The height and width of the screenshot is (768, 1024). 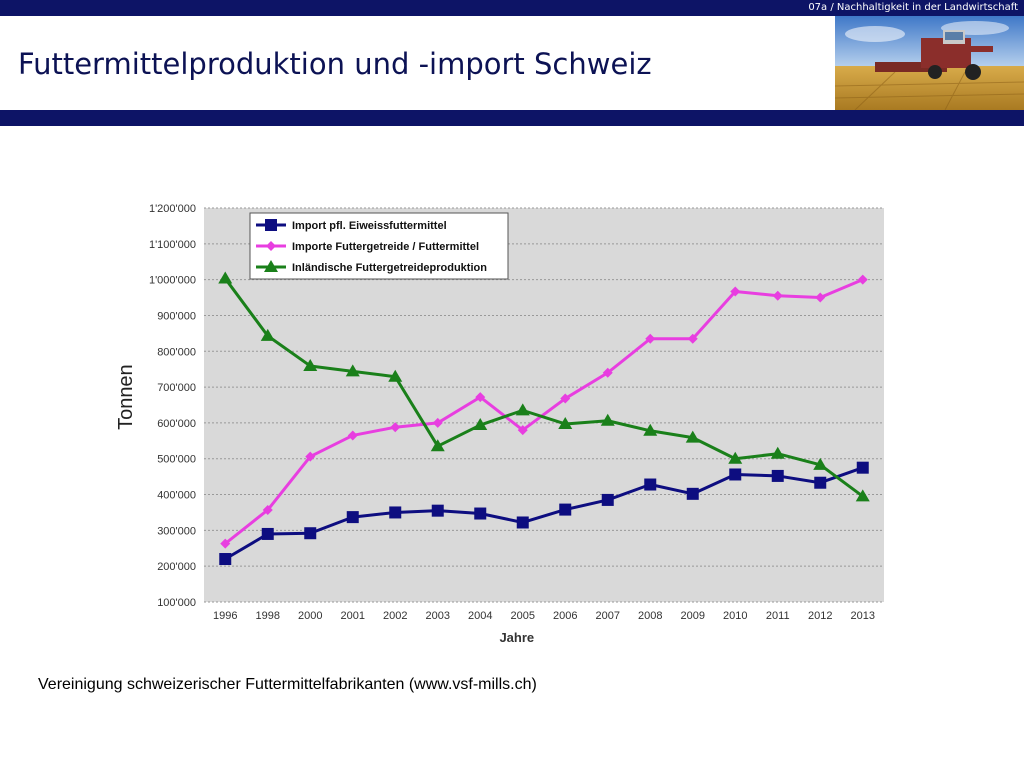 What do you see at coordinates (369, 226) in the screenshot?
I see `legend-label: Import pfl. Eiweissfuttermittel` at bounding box center [369, 226].